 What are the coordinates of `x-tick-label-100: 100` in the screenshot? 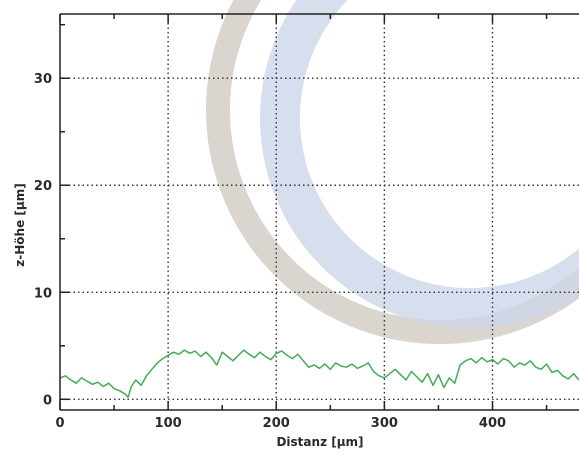 It's located at (168, 423).